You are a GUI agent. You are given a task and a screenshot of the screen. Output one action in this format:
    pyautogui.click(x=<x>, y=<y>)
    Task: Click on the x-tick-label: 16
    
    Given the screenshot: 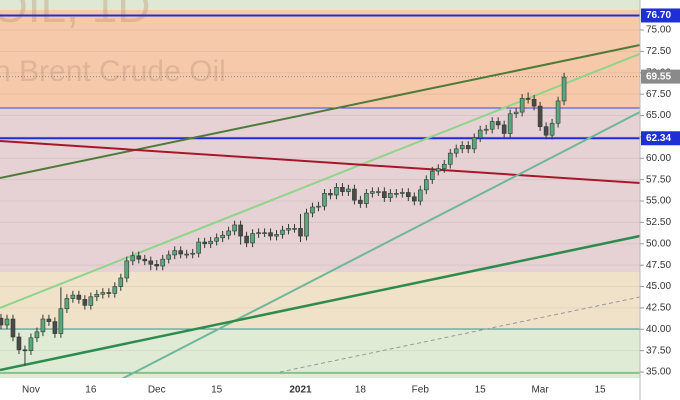 What is the action you would take?
    pyautogui.click(x=91, y=390)
    